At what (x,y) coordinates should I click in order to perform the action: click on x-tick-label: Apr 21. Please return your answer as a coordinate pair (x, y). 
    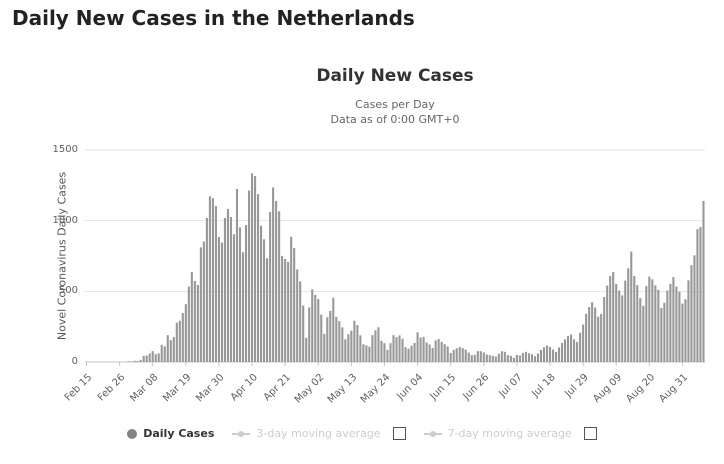
    Looking at the image, I should click on (277, 388).